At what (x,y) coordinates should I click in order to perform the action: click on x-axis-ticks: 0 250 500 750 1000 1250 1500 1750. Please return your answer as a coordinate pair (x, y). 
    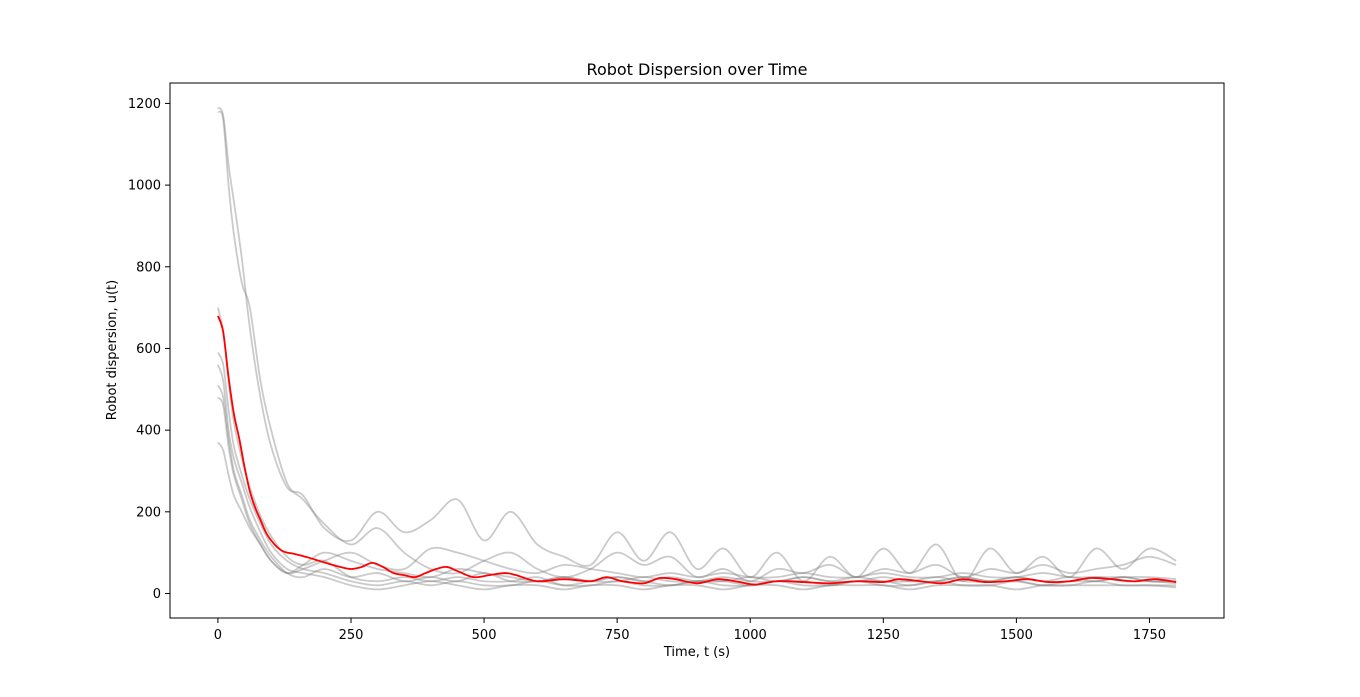
    Looking at the image, I should click on (690, 630).